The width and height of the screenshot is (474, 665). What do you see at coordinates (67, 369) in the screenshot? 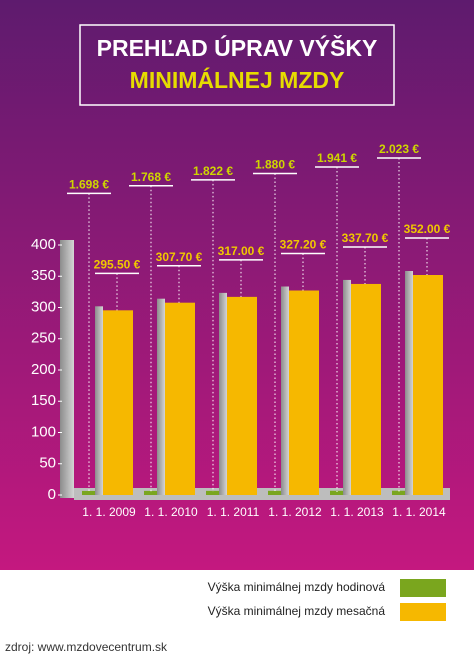
I see `axis-wall` at bounding box center [67, 369].